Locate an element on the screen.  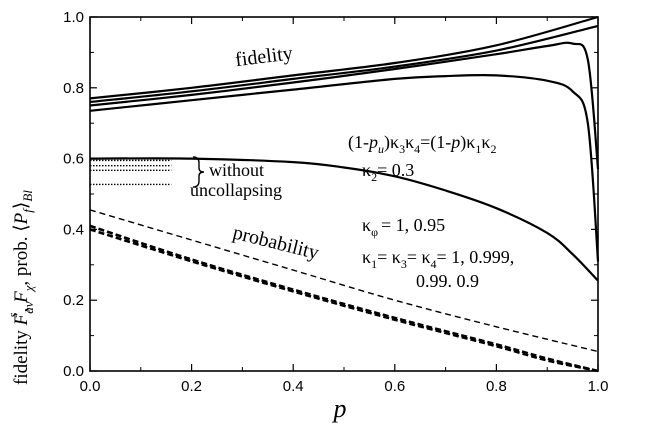
y-tick-label: 0.6 is located at coordinates (73, 159).